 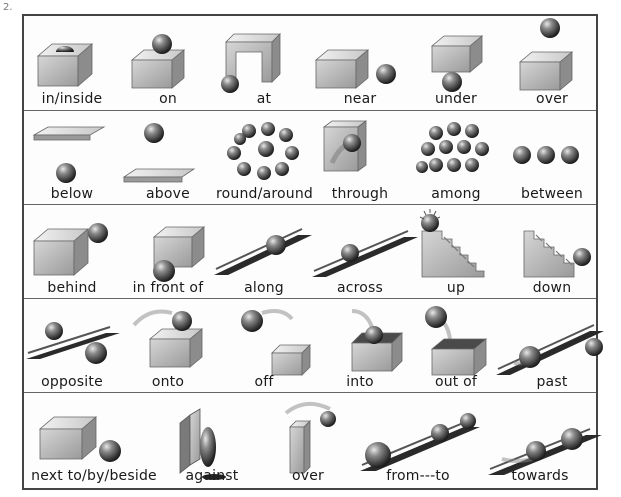 I want to click on ball-below-plate-icon, so click(x=69, y=154).